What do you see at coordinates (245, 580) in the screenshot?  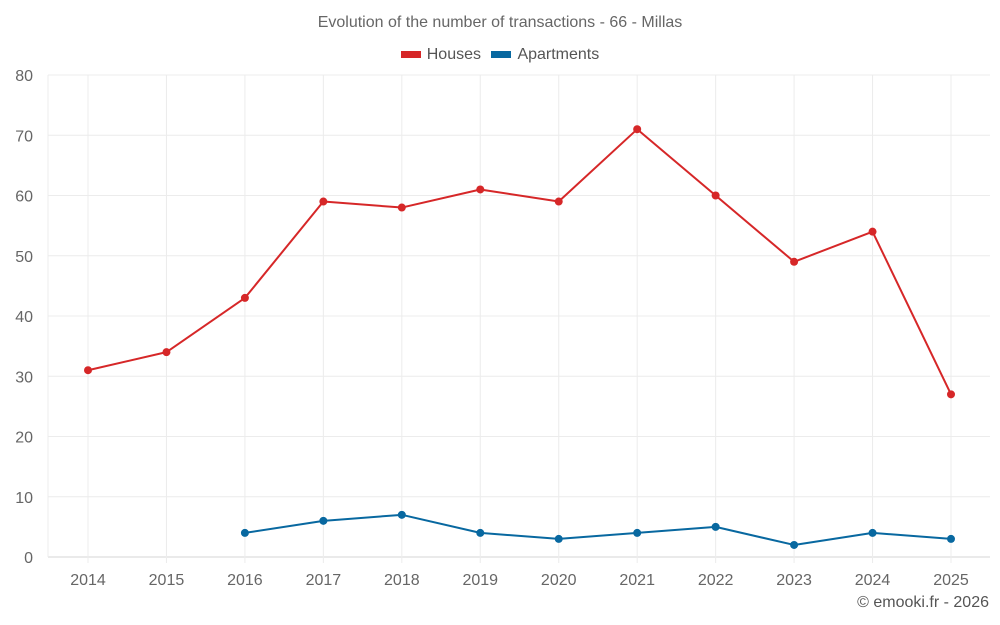 I see `x-tick-label: 2016` at bounding box center [245, 580].